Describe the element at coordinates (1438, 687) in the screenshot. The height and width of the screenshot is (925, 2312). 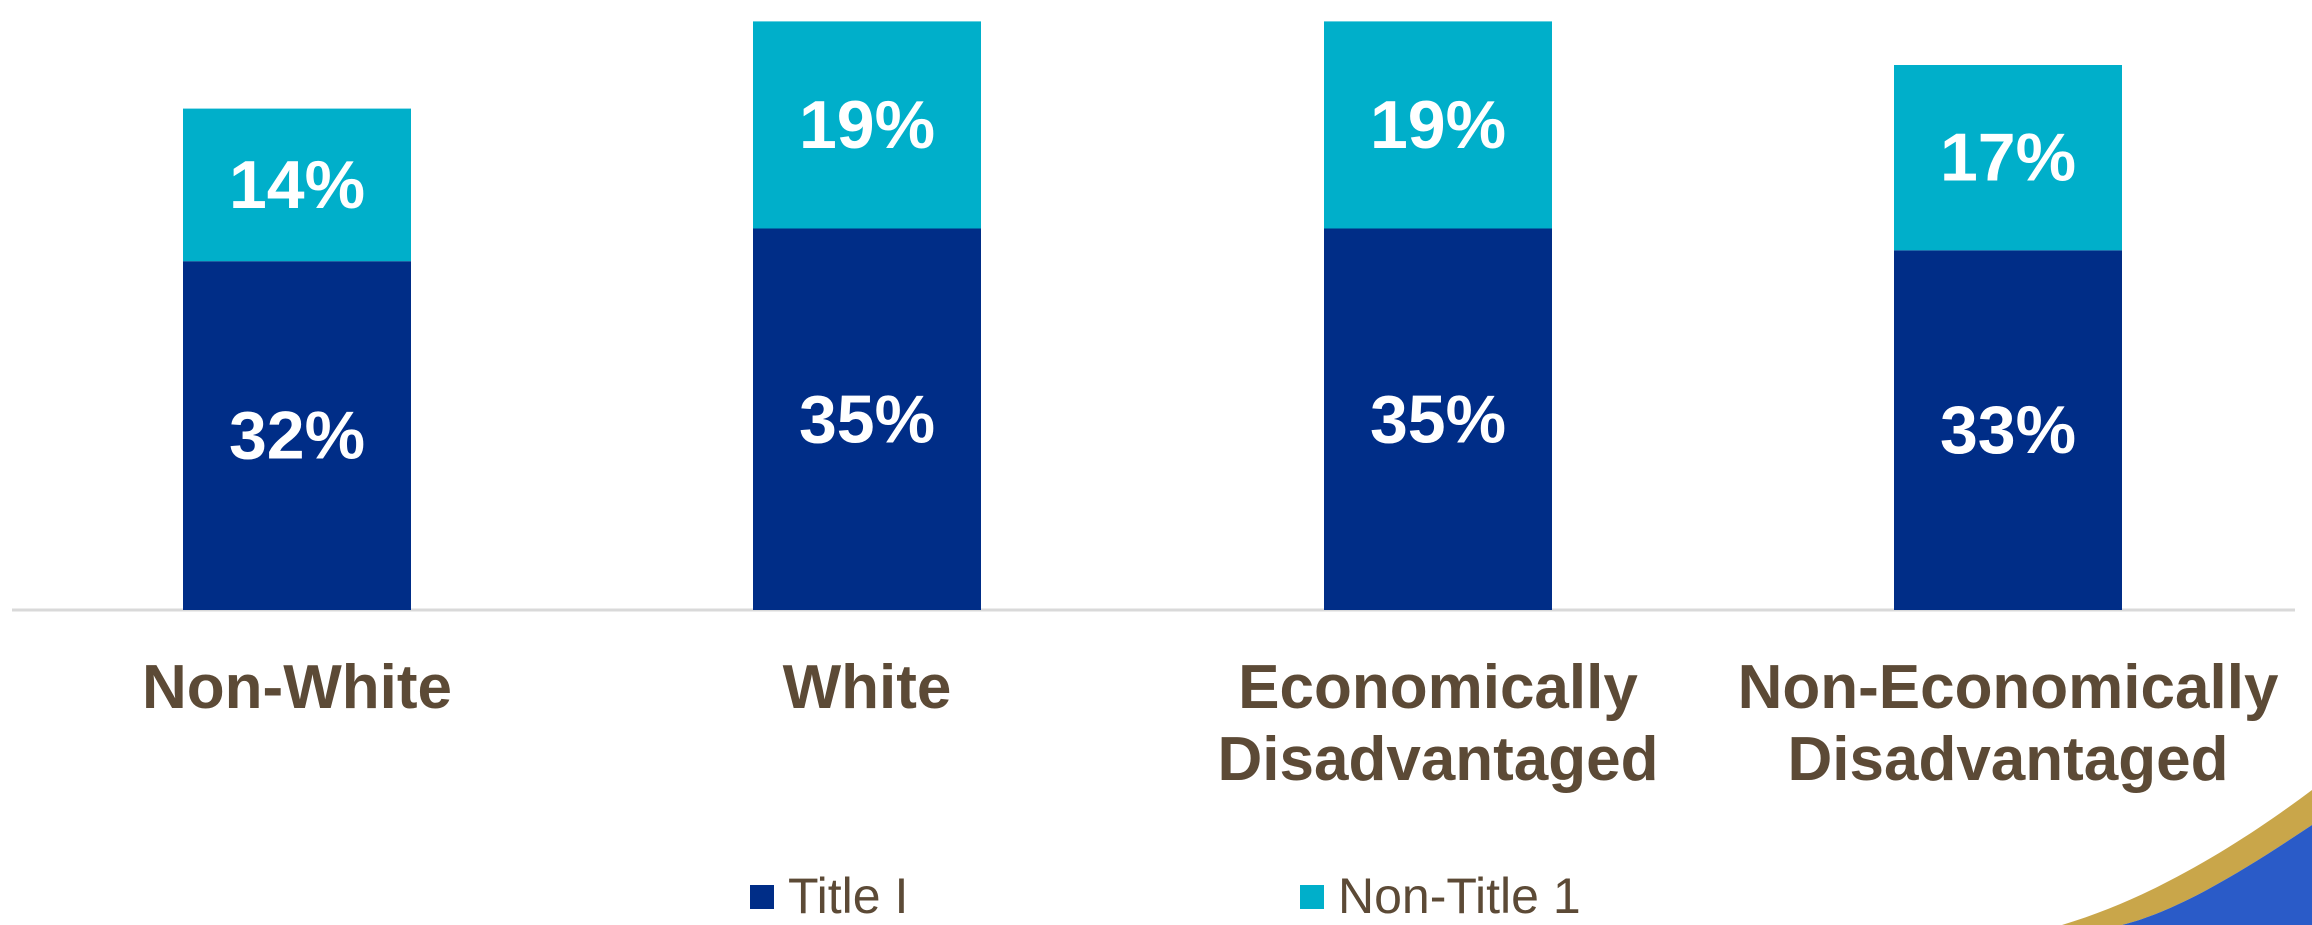
I see `category-label-2-line-0: Economically` at that location.